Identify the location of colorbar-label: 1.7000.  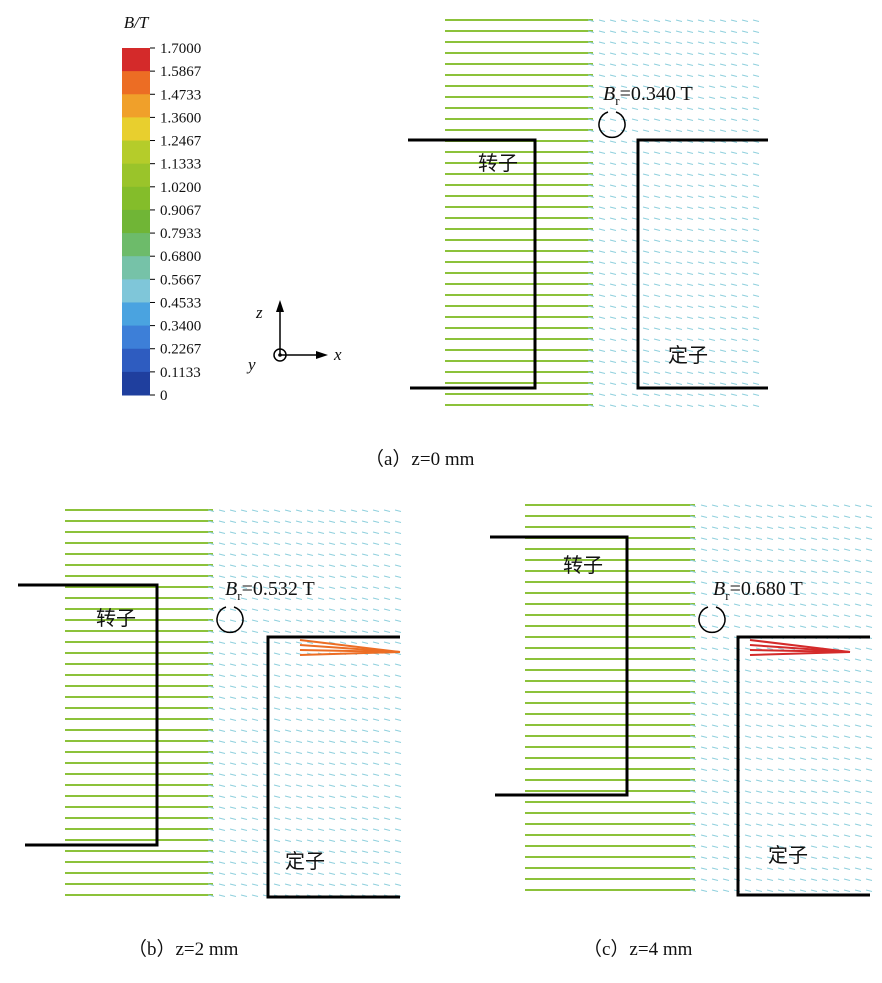
(180, 49).